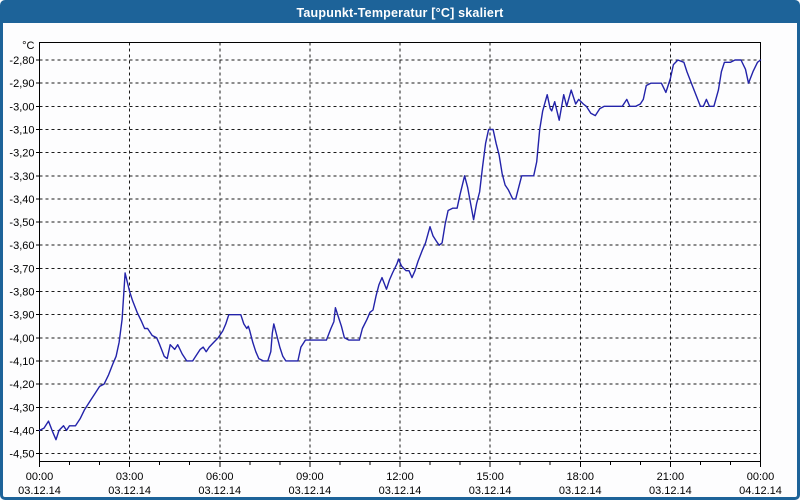 This screenshot has height=500, width=800. What do you see at coordinates (220, 477) in the screenshot?
I see `x-tick-time: 06:00` at bounding box center [220, 477].